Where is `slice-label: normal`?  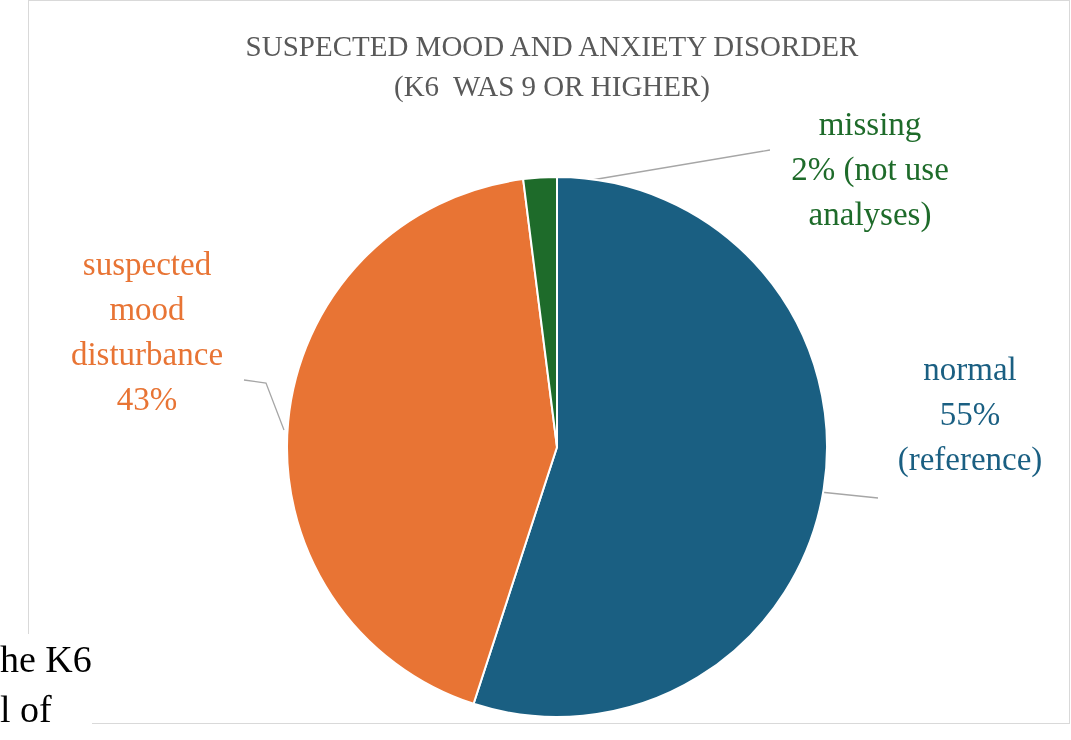
slice-label: normal is located at coordinates (970, 369).